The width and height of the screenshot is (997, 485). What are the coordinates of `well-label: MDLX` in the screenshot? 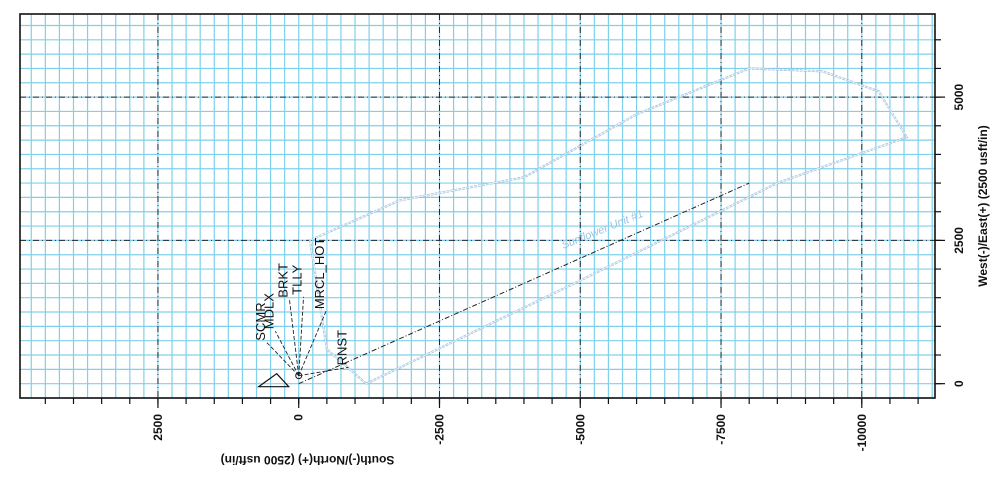 It's located at (268, 311).